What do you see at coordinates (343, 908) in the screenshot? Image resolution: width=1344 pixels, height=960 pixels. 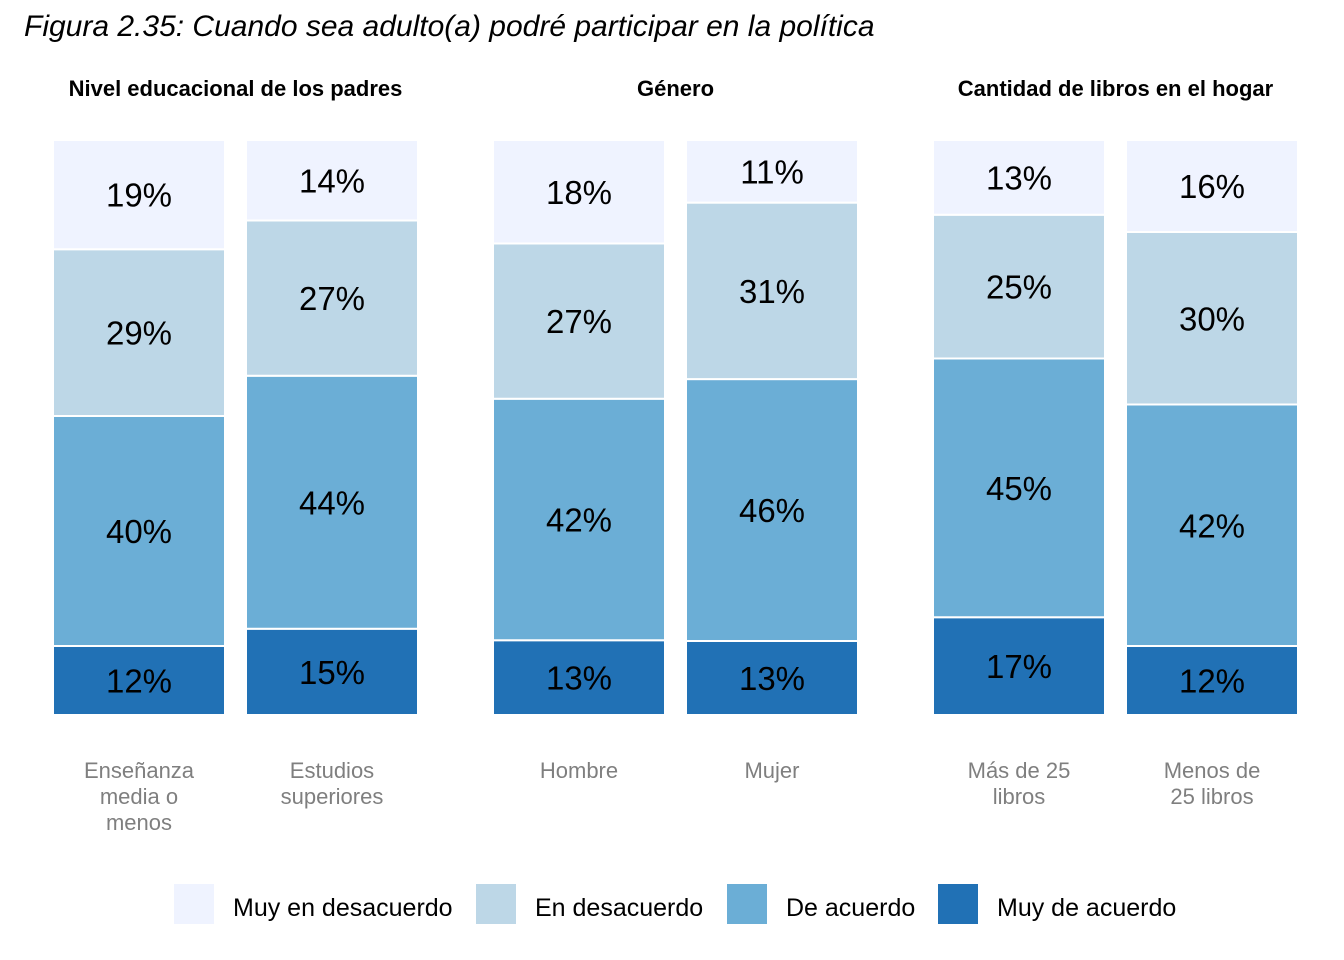 I see `legend-label: Muy en desacuerdo` at bounding box center [343, 908].